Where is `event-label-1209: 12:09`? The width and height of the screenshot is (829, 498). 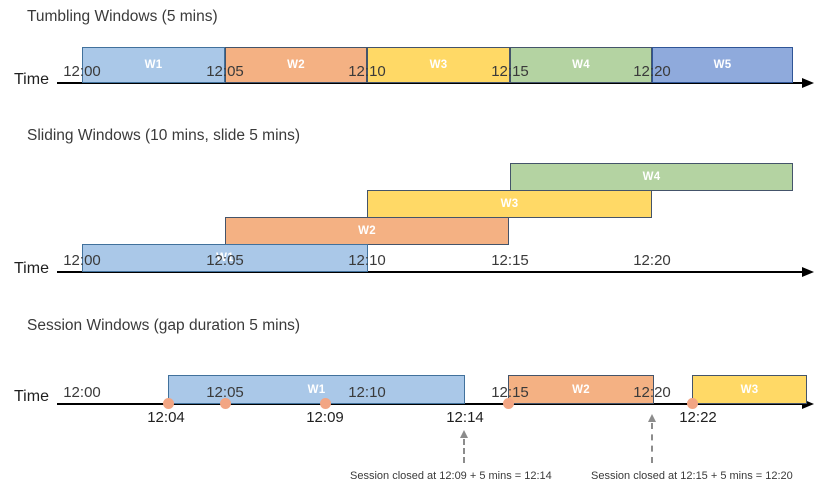 event-label-1209: 12:09 is located at coordinates (325, 417).